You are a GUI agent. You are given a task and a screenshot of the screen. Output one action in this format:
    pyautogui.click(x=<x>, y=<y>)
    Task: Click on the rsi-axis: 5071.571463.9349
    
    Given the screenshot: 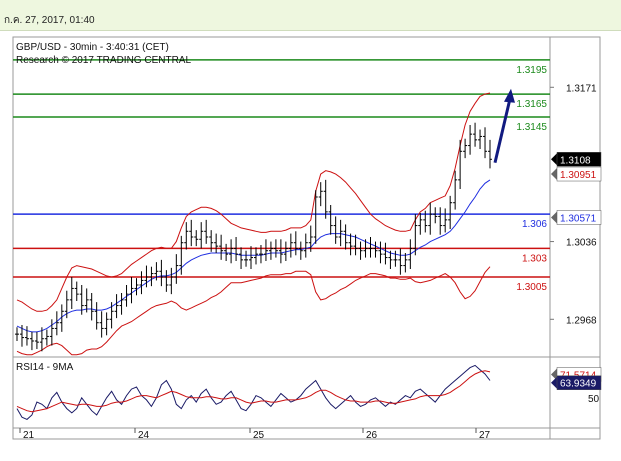 What is the action you would take?
    pyautogui.click(x=576, y=386)
    